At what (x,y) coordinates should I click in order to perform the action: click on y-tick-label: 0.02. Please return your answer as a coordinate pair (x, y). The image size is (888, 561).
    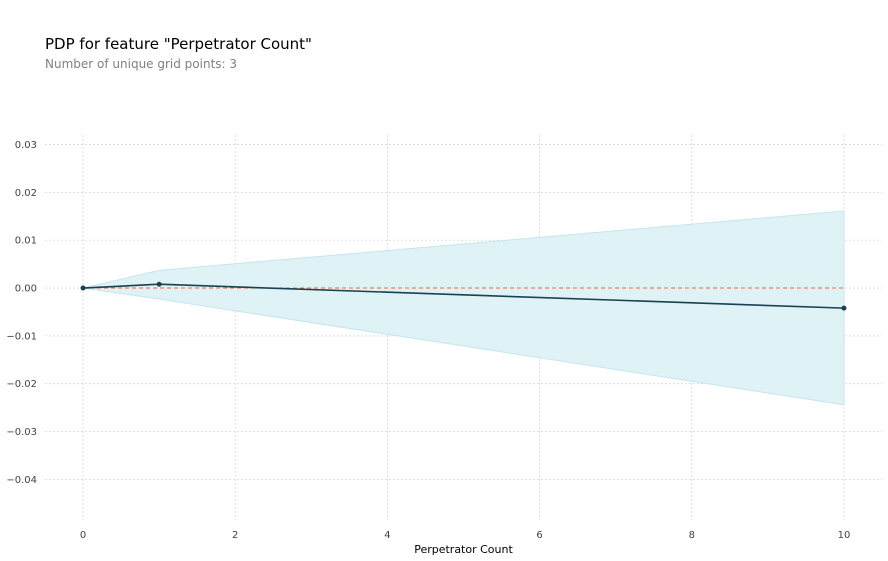
    Looking at the image, I should click on (26, 193).